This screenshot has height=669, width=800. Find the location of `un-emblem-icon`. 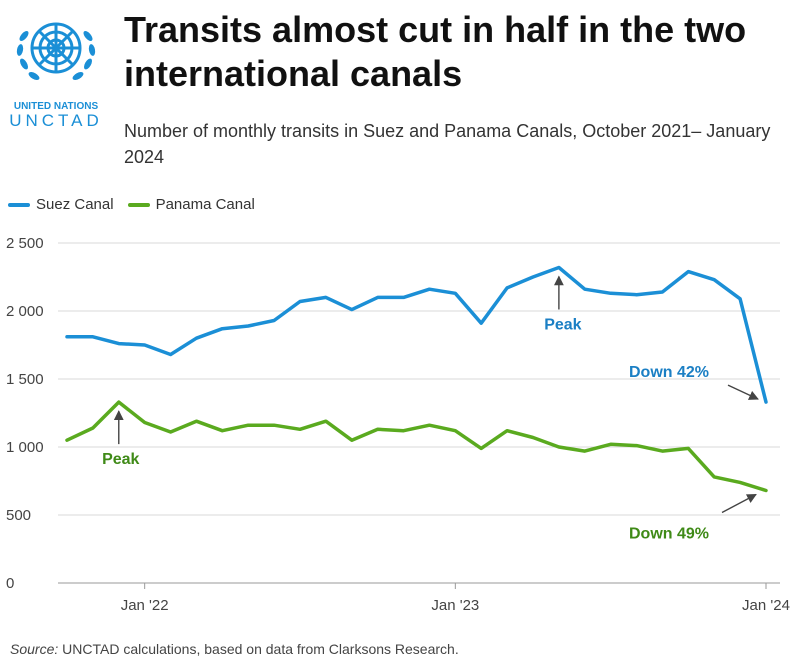

un-emblem-icon is located at coordinates (56, 51).